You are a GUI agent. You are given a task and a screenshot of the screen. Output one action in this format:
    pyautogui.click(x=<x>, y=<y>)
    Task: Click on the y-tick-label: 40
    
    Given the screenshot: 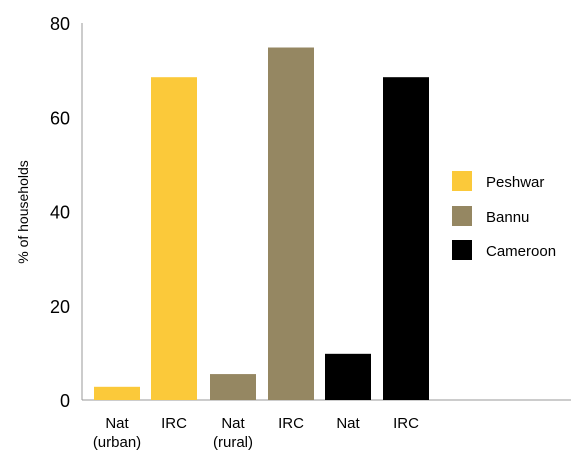 What is the action you would take?
    pyautogui.click(x=60, y=213)
    